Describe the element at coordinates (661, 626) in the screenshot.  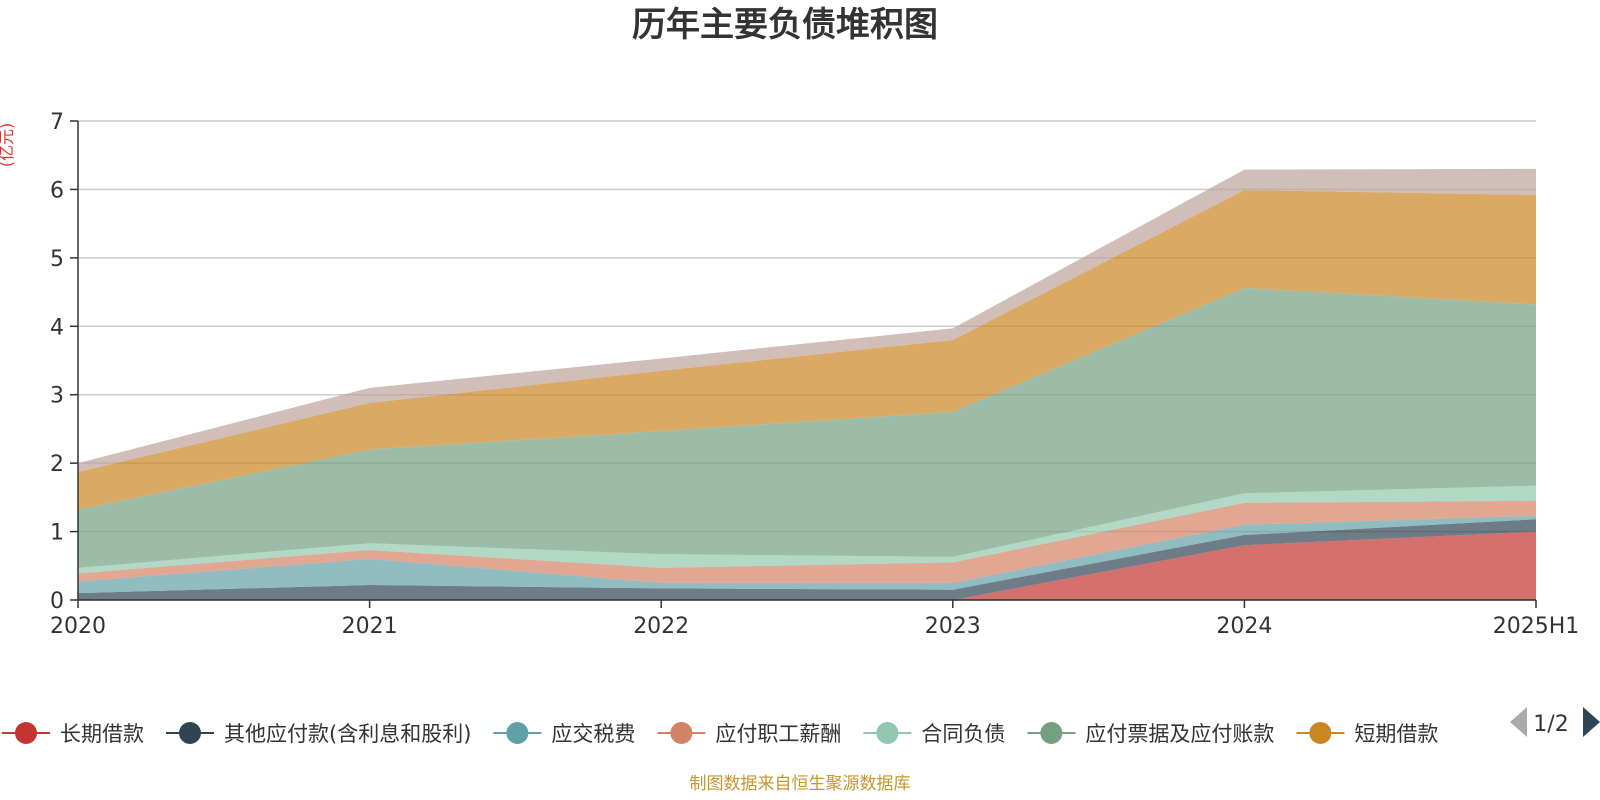
I see `x-tick-label: 2022` at that location.